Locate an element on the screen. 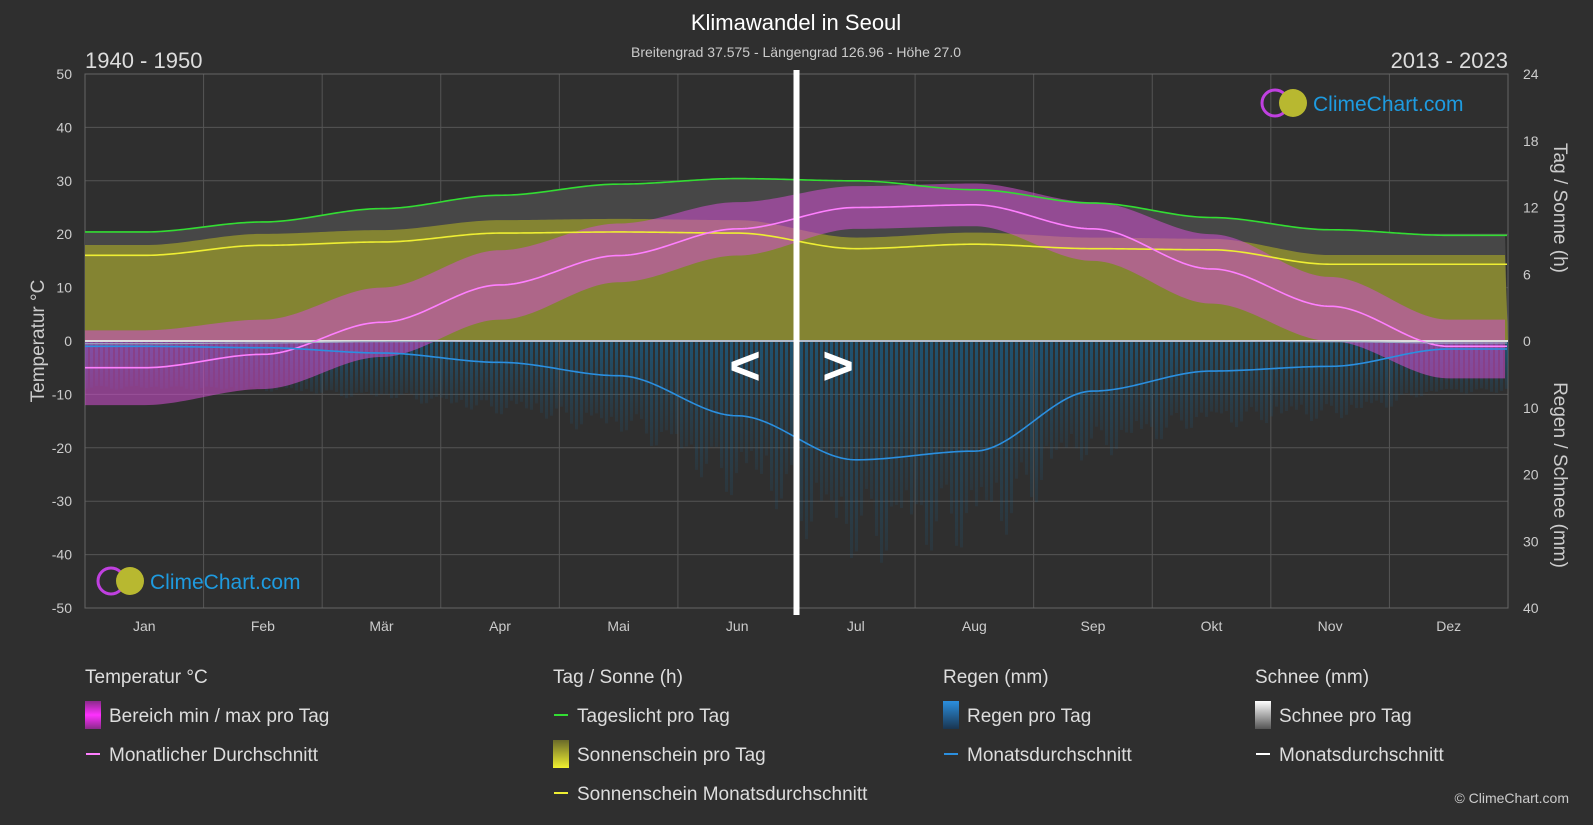 This screenshot has height=825, width=1593. arrow-left: < is located at coordinates (745, 366).